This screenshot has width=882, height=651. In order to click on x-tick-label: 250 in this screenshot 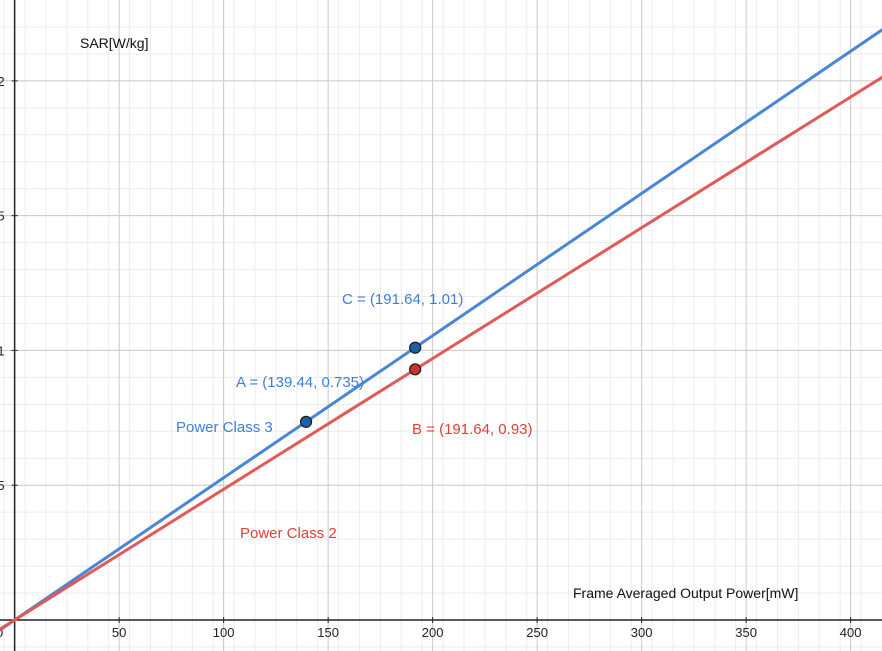, I will do `click(537, 632)`.